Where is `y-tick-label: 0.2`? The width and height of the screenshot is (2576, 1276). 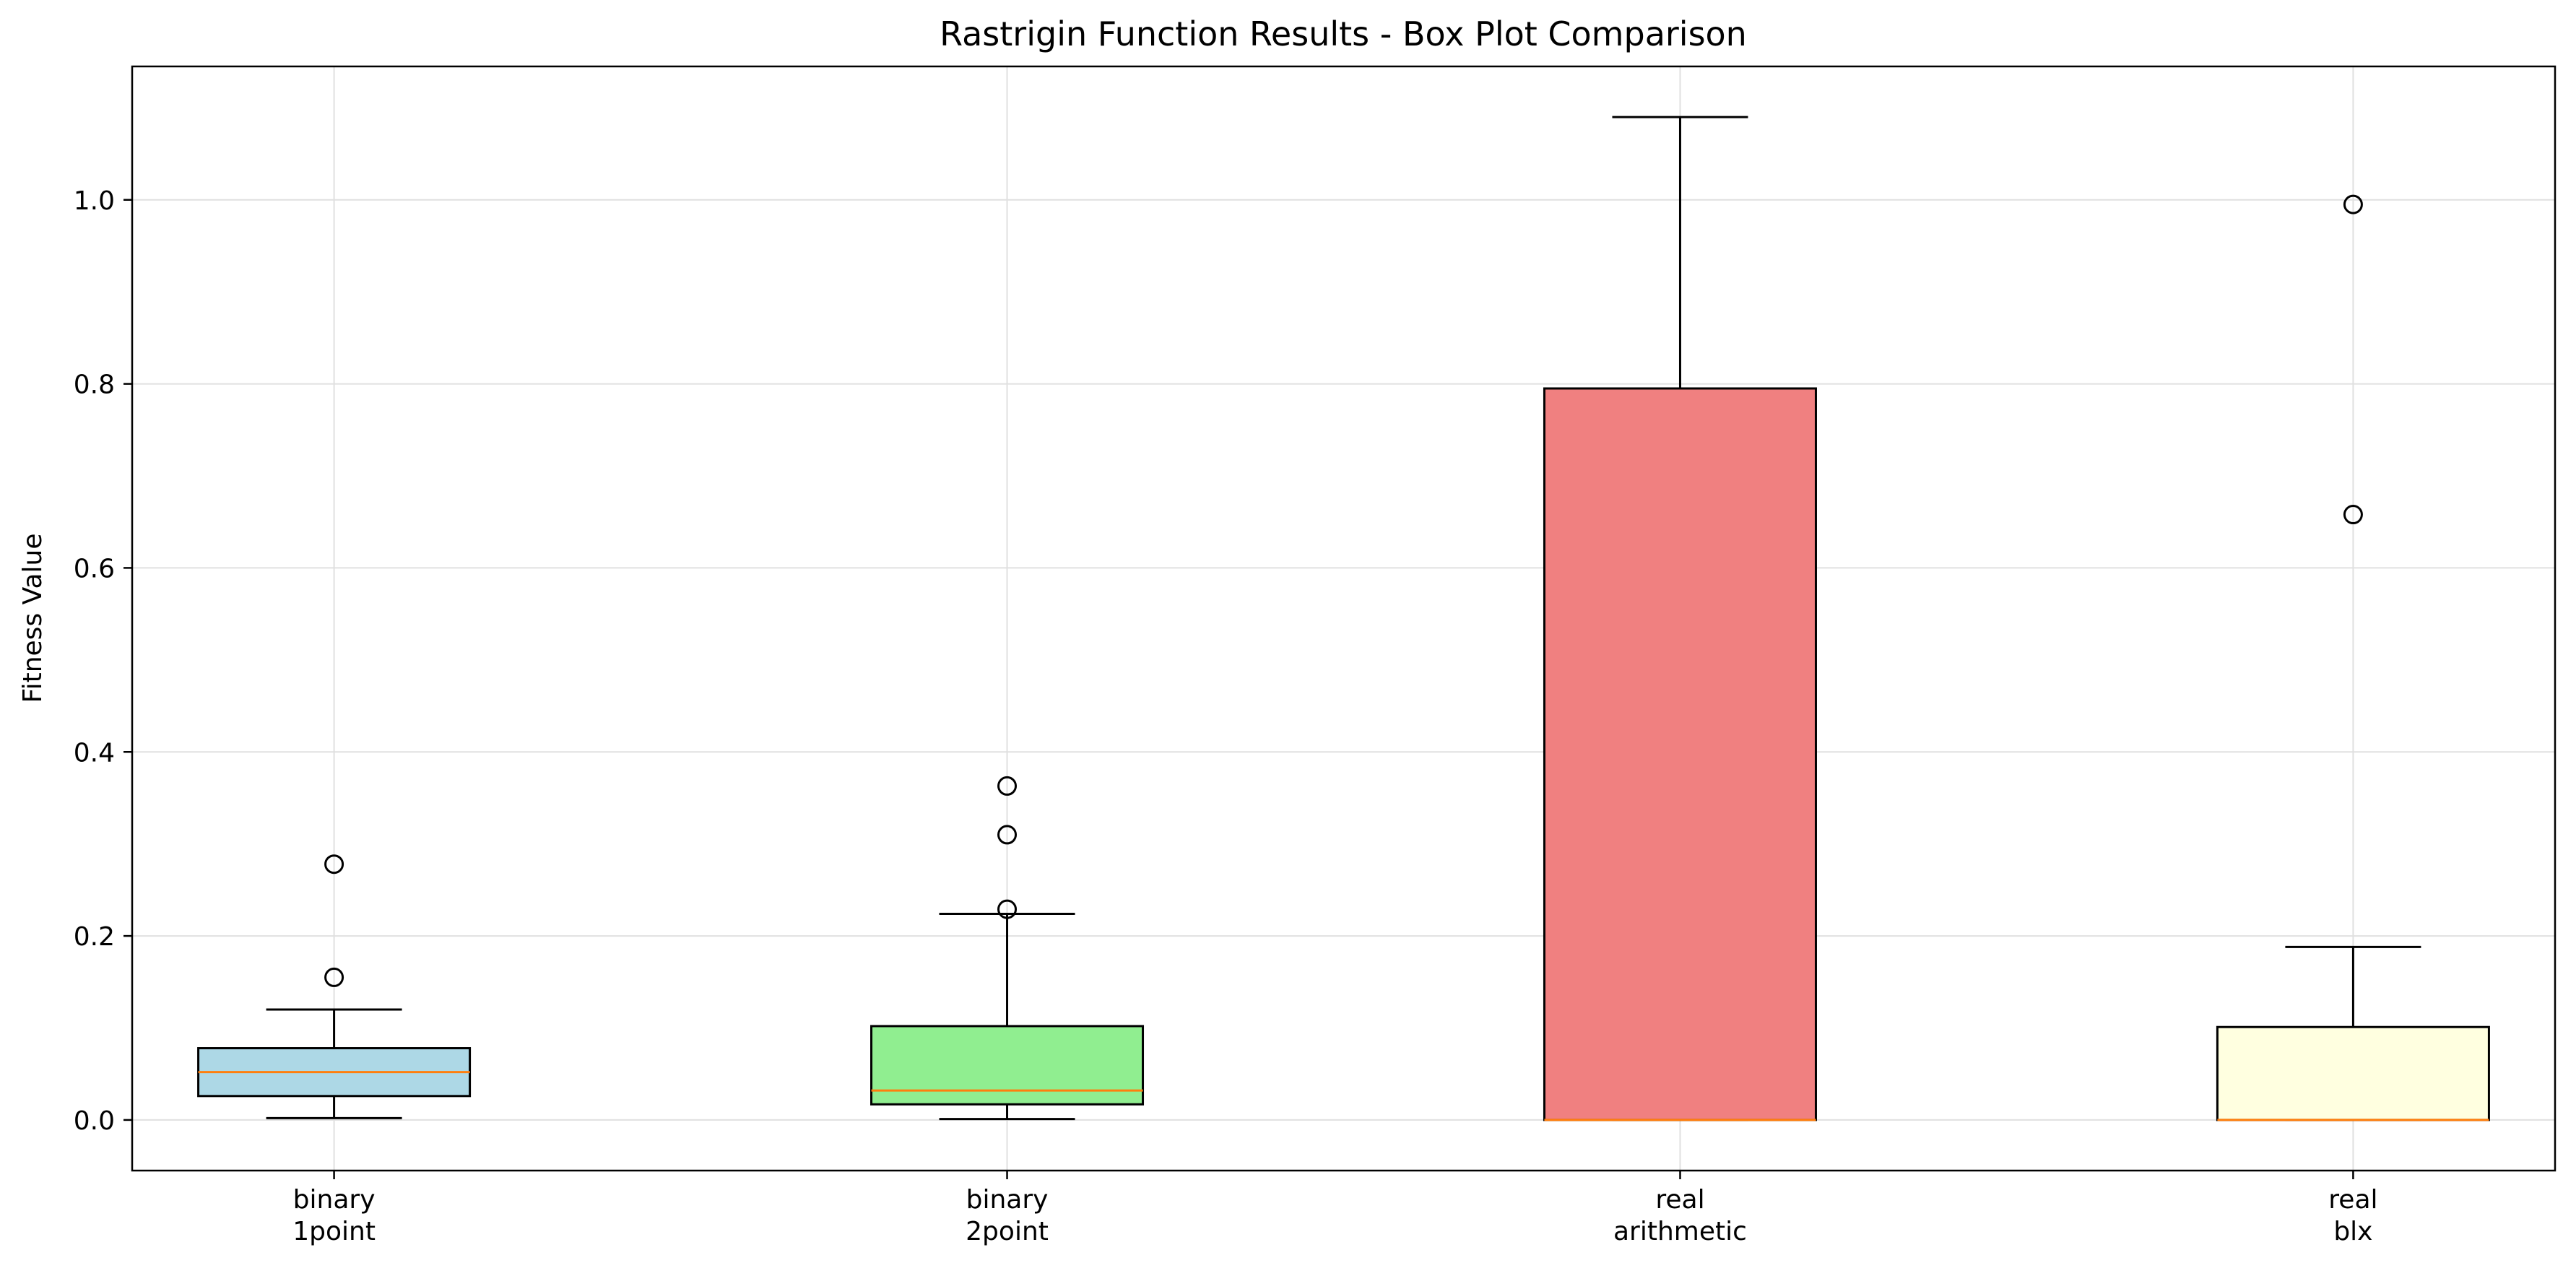 y-tick-label: 0.2 is located at coordinates (94, 937).